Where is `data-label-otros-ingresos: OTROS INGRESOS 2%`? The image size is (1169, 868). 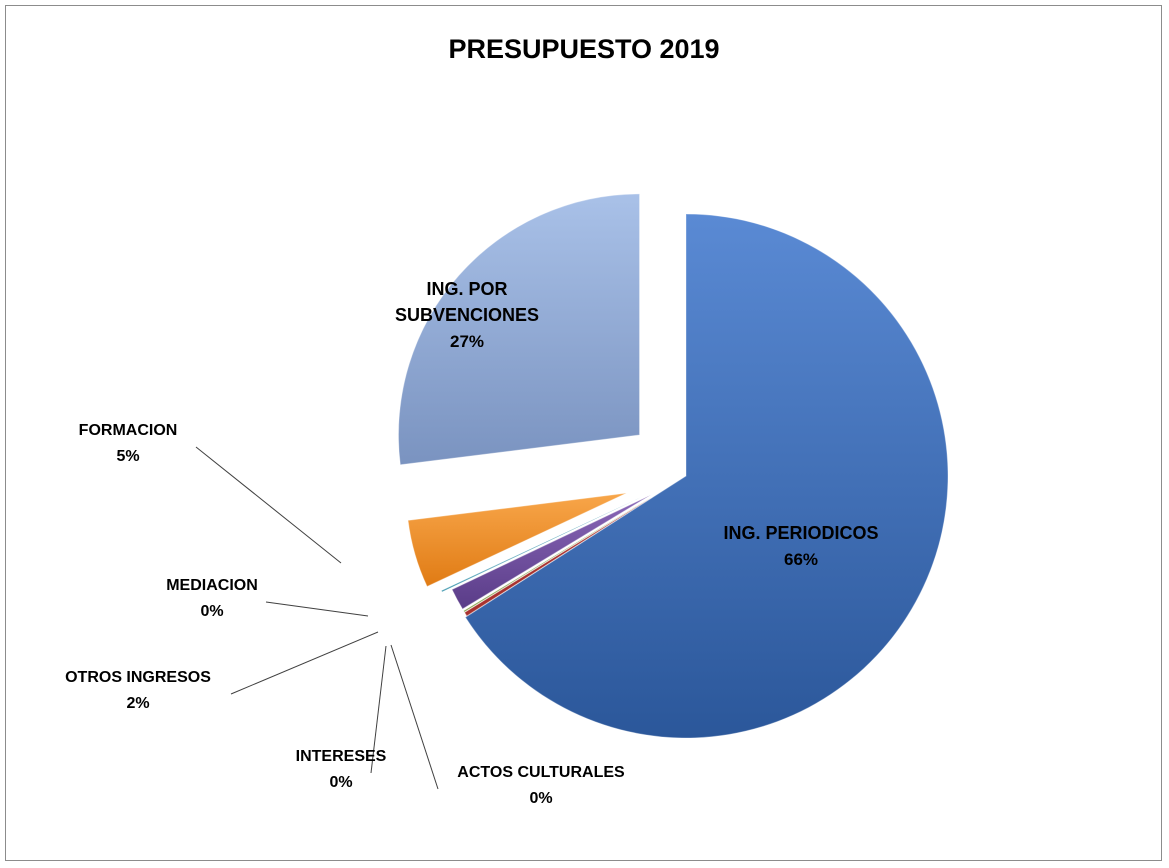
data-label-otros-ingresos: OTROS INGRESOS 2% is located at coordinates (138, 690).